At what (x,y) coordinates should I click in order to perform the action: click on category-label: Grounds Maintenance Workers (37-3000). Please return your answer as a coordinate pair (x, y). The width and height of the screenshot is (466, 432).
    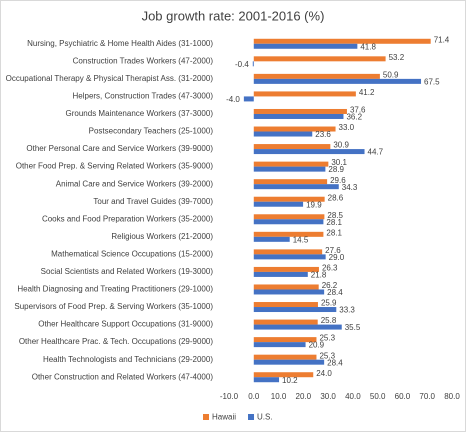
    Looking at the image, I should click on (140, 113).